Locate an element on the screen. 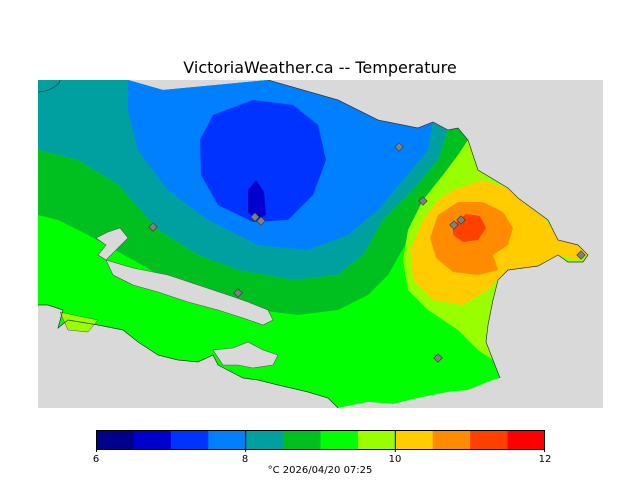 This screenshot has height=480, width=640. color-legend is located at coordinates (320, 441).